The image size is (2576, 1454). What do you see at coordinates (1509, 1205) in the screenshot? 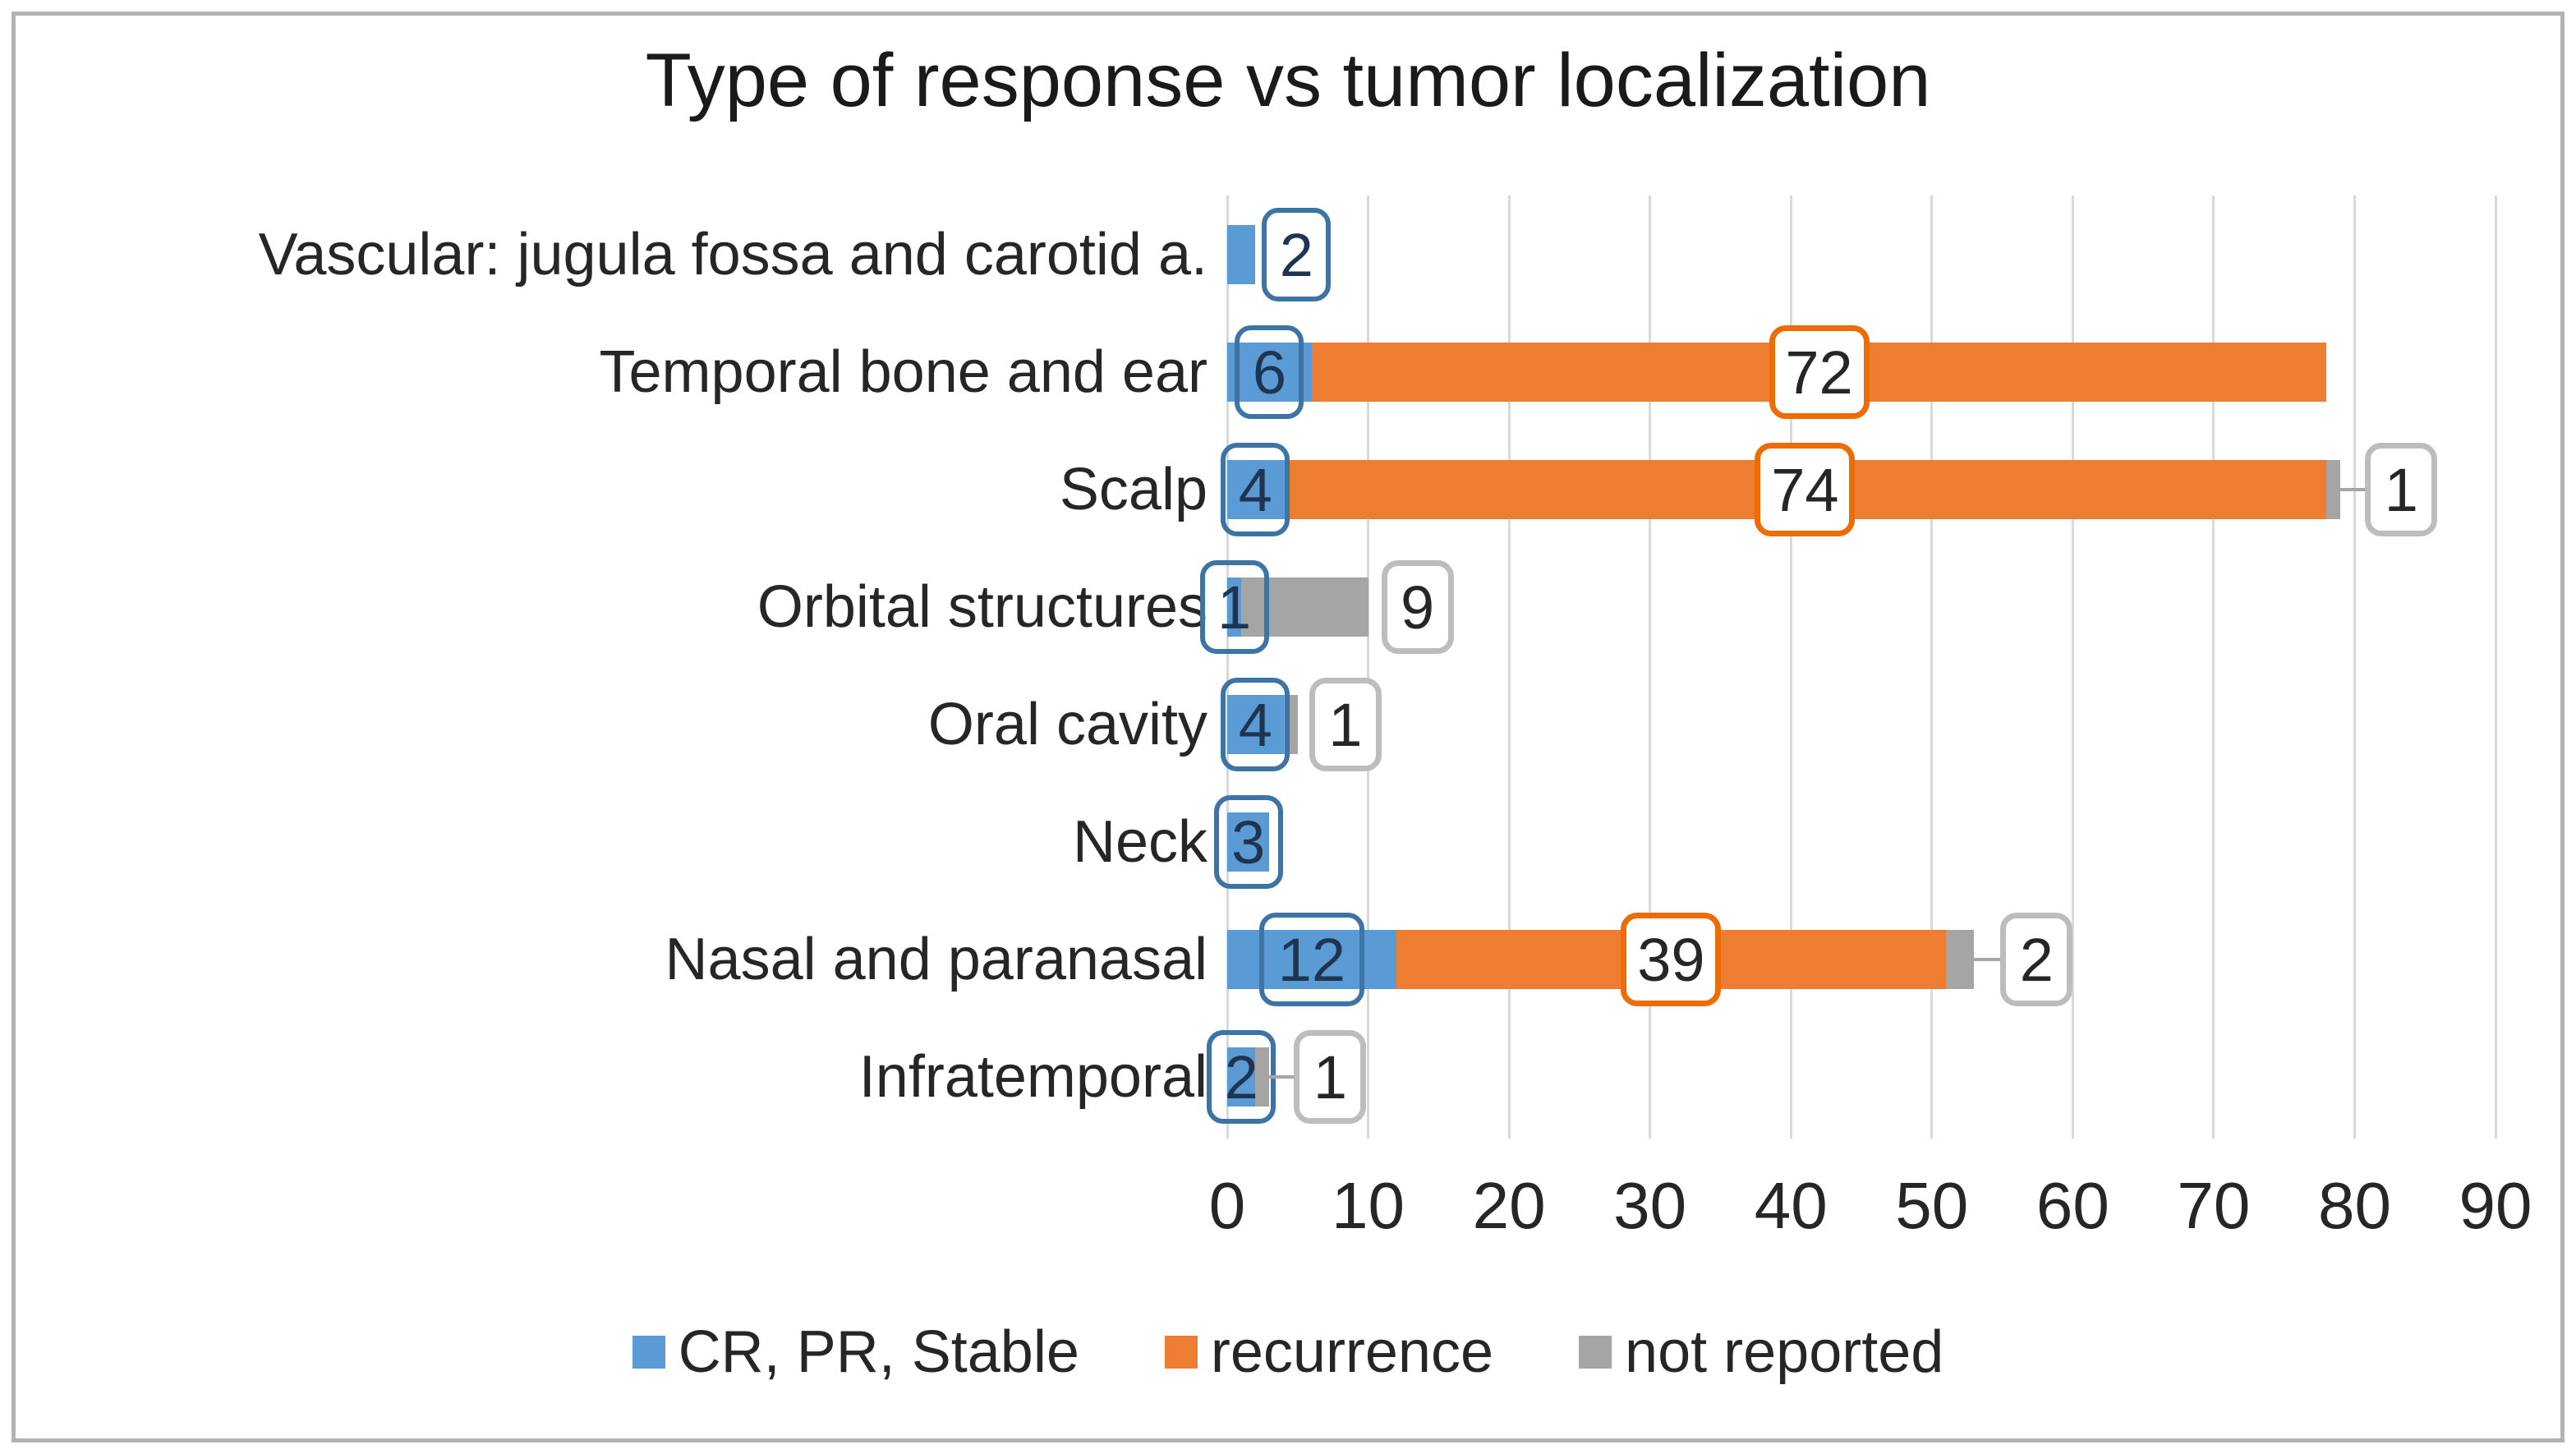
I see `axis-tick-label: 20` at bounding box center [1509, 1205].